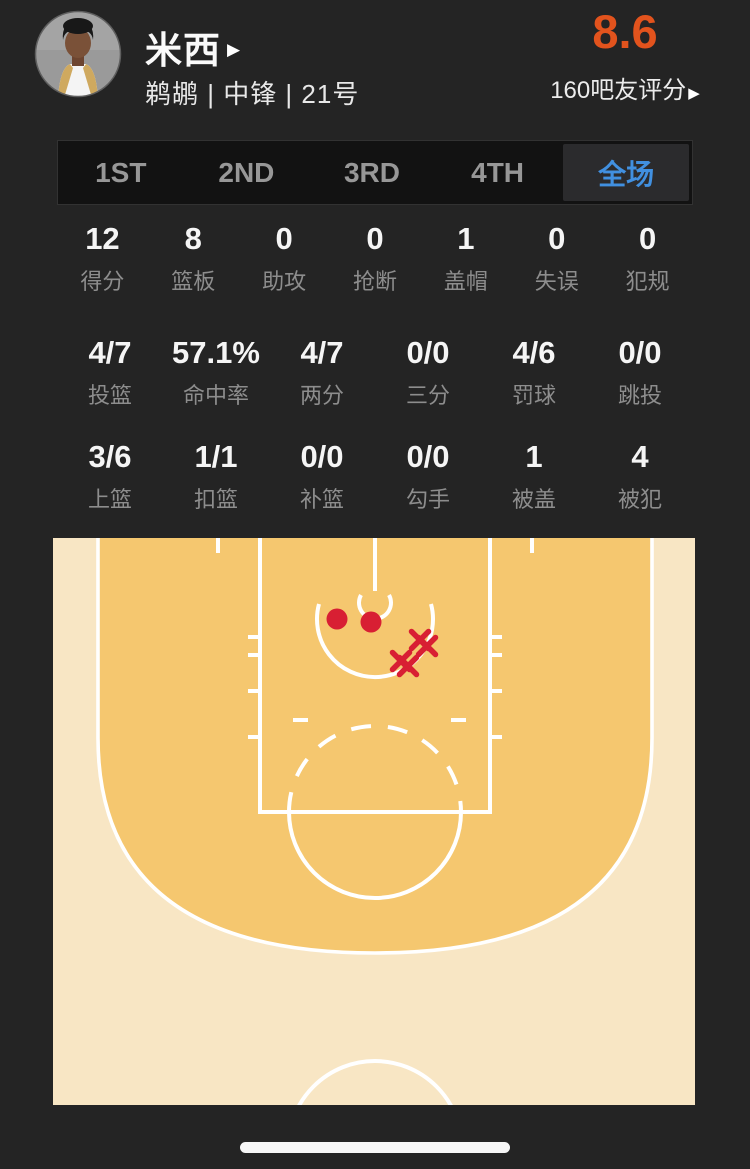 The width and height of the screenshot is (750, 1169). Describe the element at coordinates (234, 49) in the screenshot. I see `name-arrow-icon: ▶` at that location.